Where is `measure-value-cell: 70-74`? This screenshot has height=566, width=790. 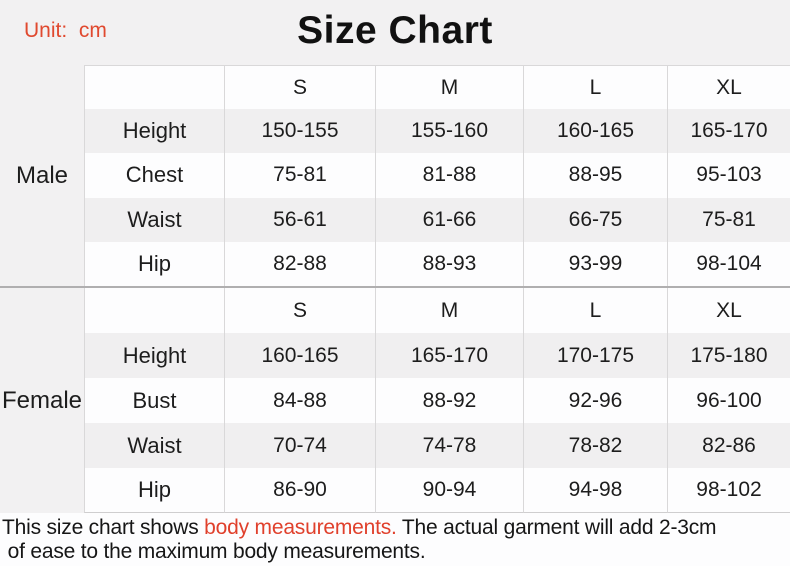
measure-value-cell: 70-74 is located at coordinates (299, 445).